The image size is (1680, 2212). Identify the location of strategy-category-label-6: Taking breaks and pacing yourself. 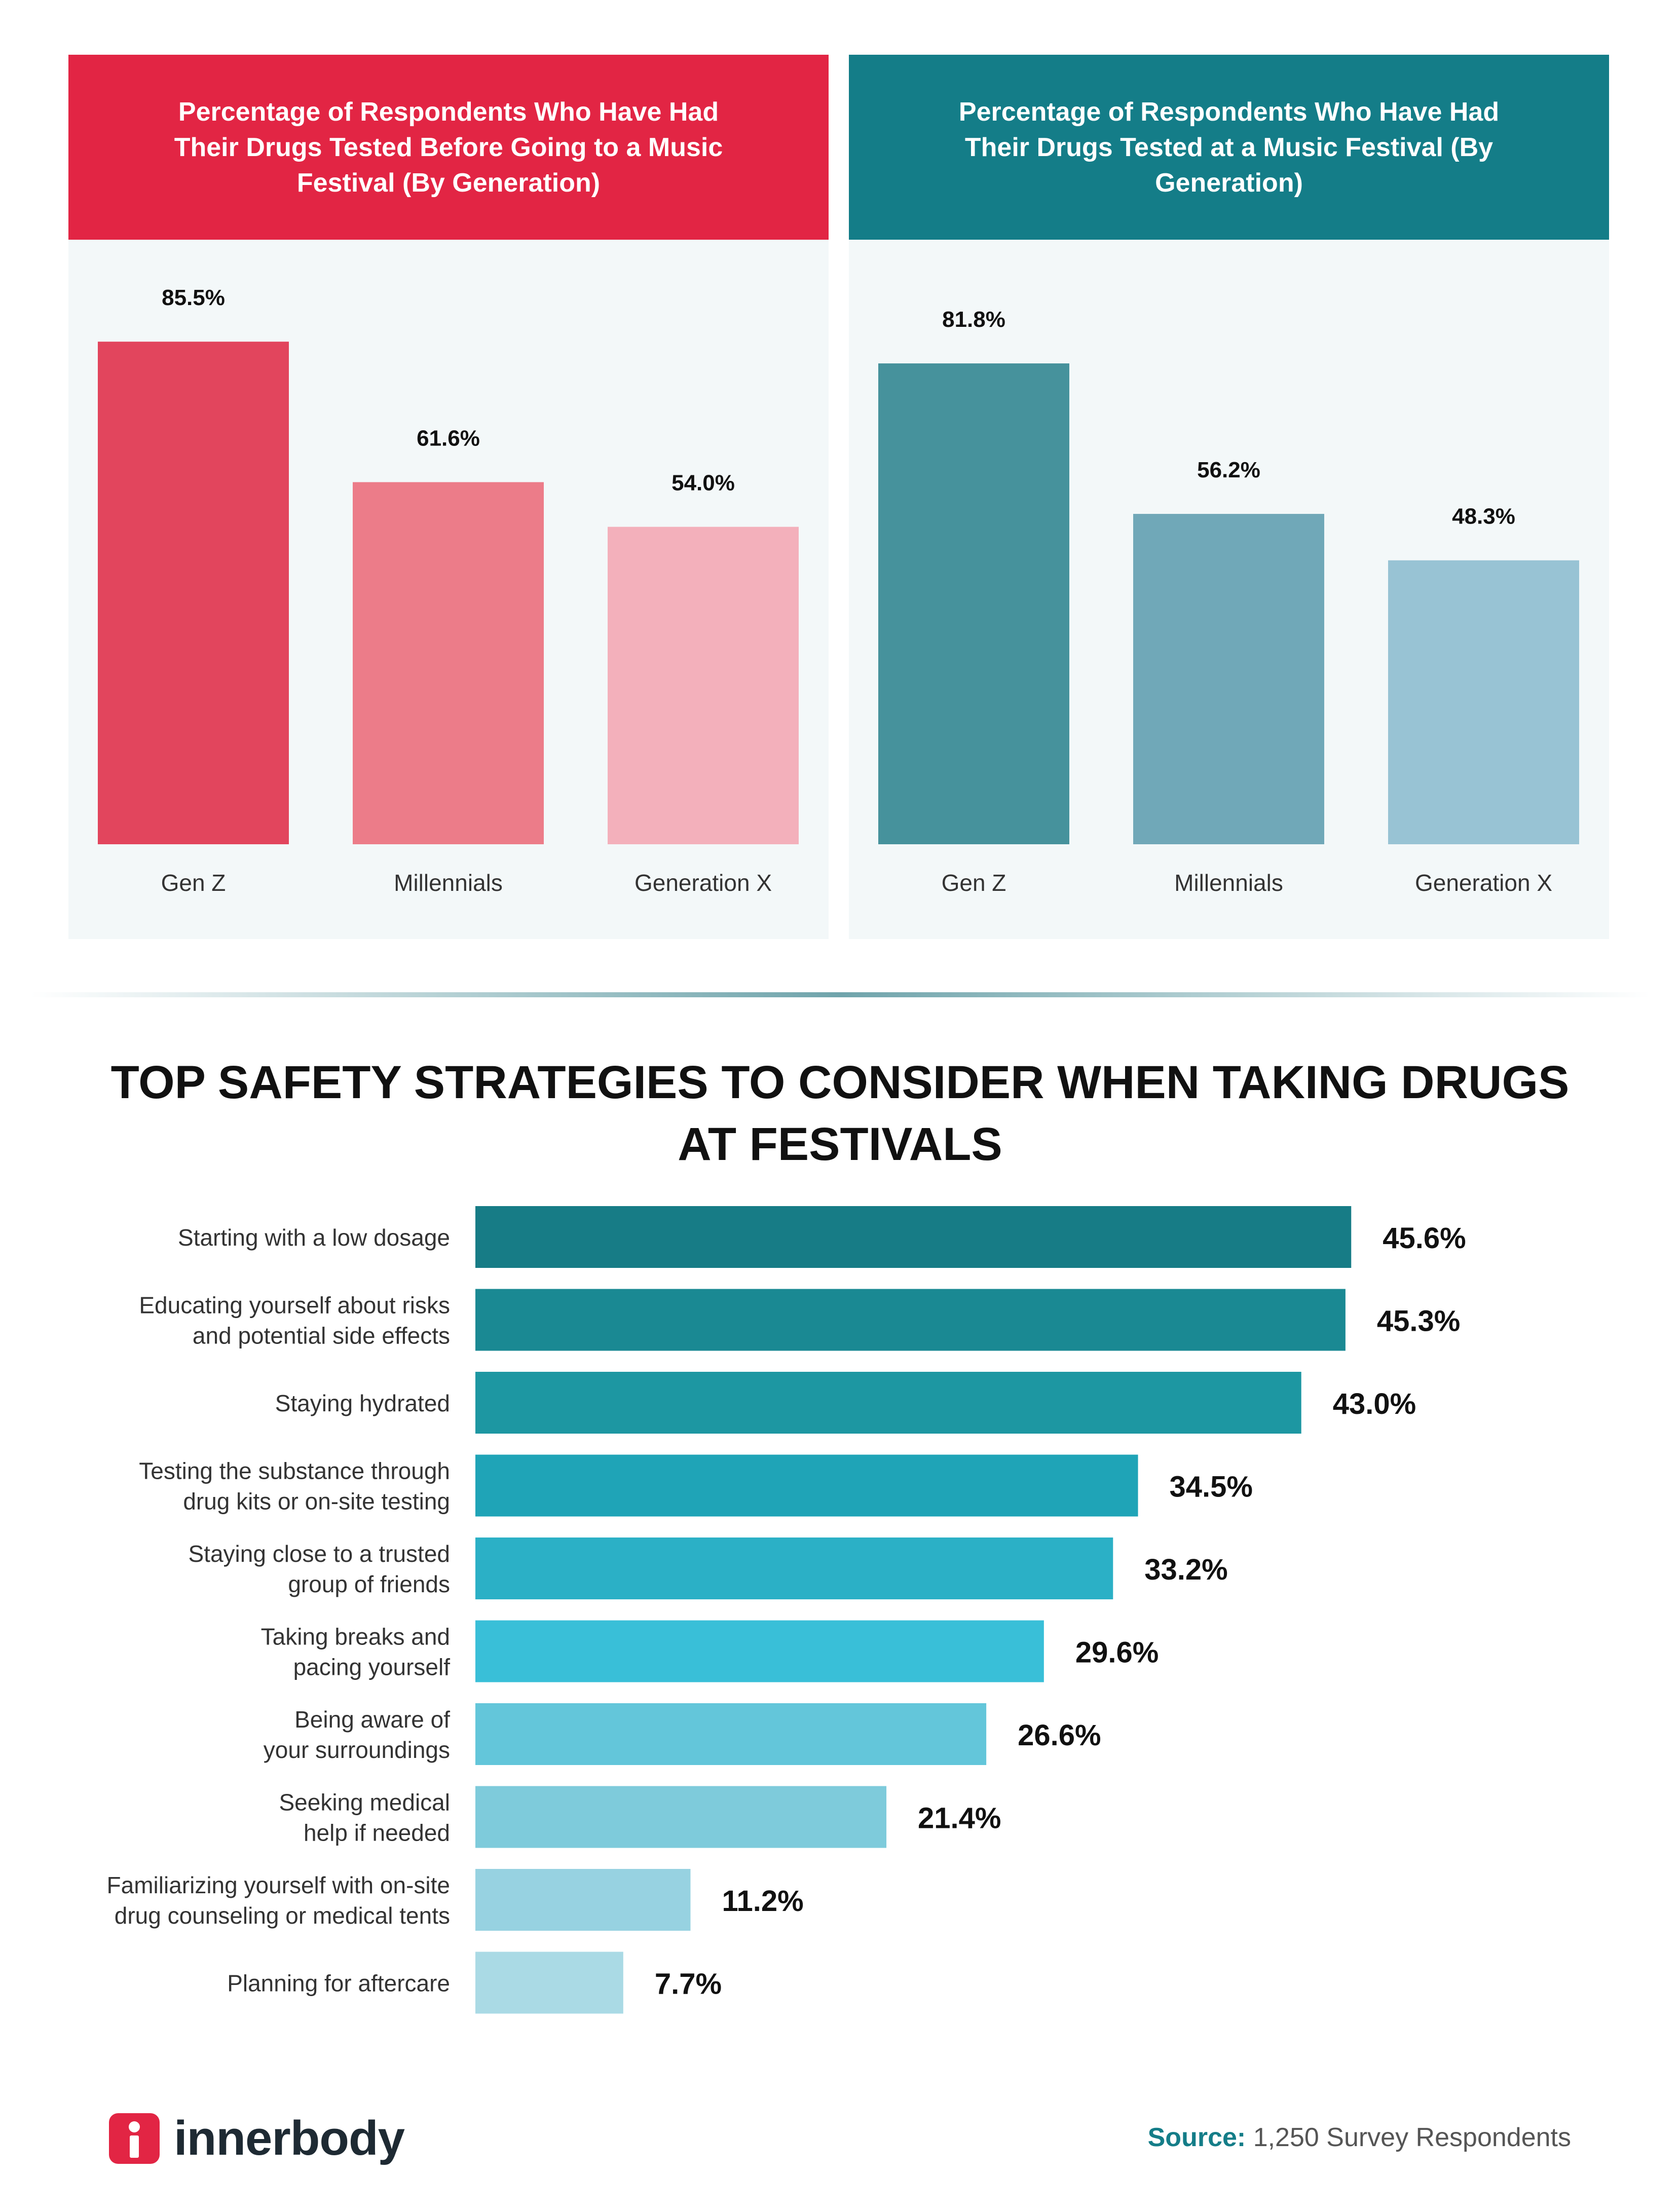
(356, 1652).